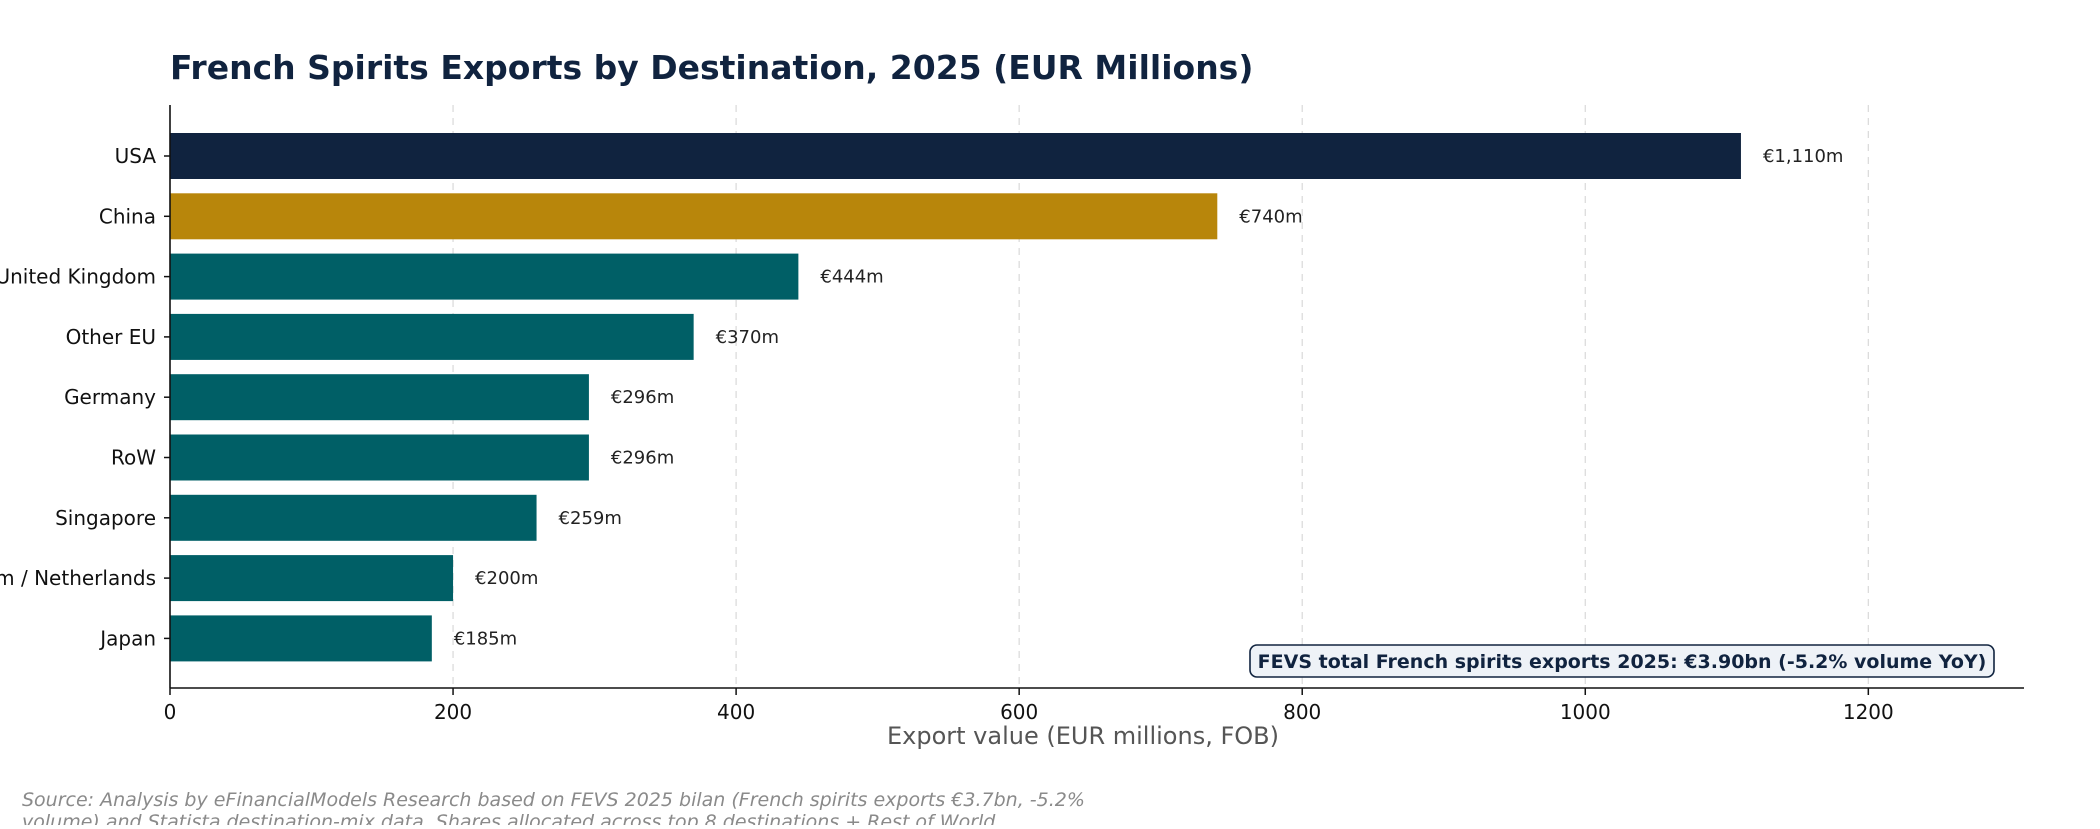  I want to click on category-label: Belgium / Netherlands, so click(78, 578).